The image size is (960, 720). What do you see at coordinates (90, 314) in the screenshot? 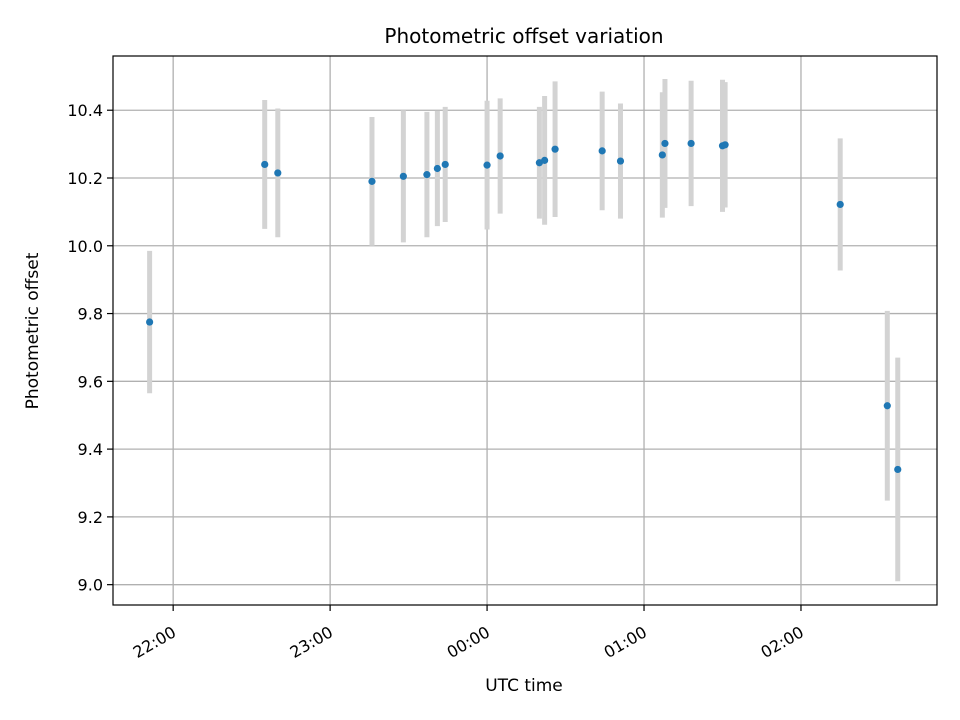
I see `y-tick-label: 9.8` at bounding box center [90, 314].